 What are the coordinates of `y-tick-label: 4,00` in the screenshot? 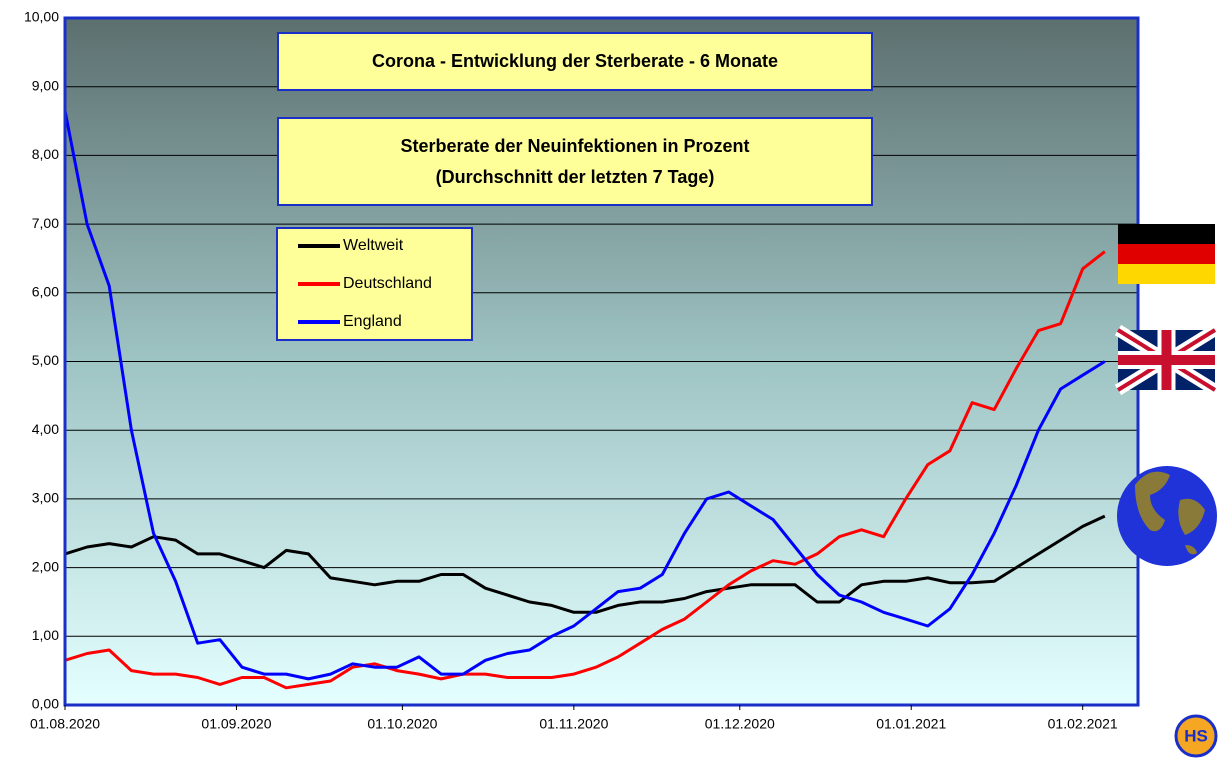 It's located at (45, 429).